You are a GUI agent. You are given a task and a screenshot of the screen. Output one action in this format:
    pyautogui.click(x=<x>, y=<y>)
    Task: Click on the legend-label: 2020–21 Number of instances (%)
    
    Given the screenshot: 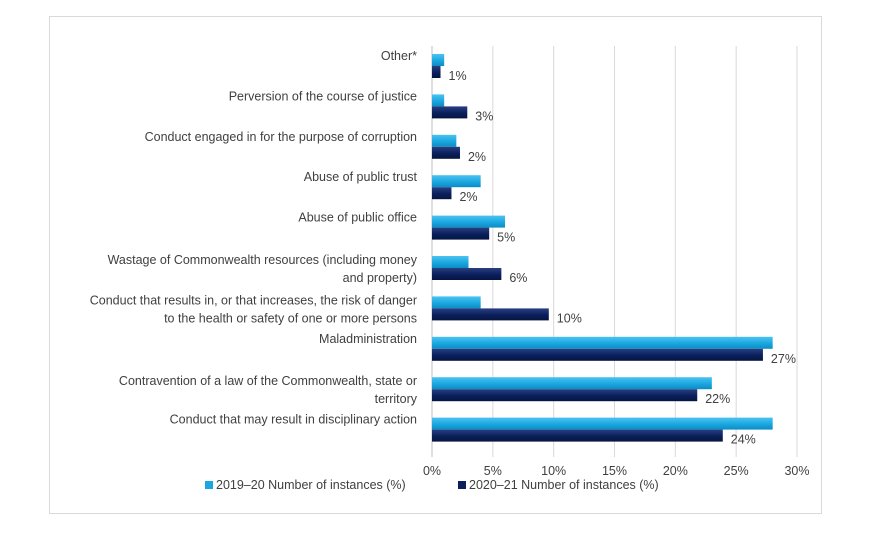 What is the action you would take?
    pyautogui.click(x=564, y=485)
    